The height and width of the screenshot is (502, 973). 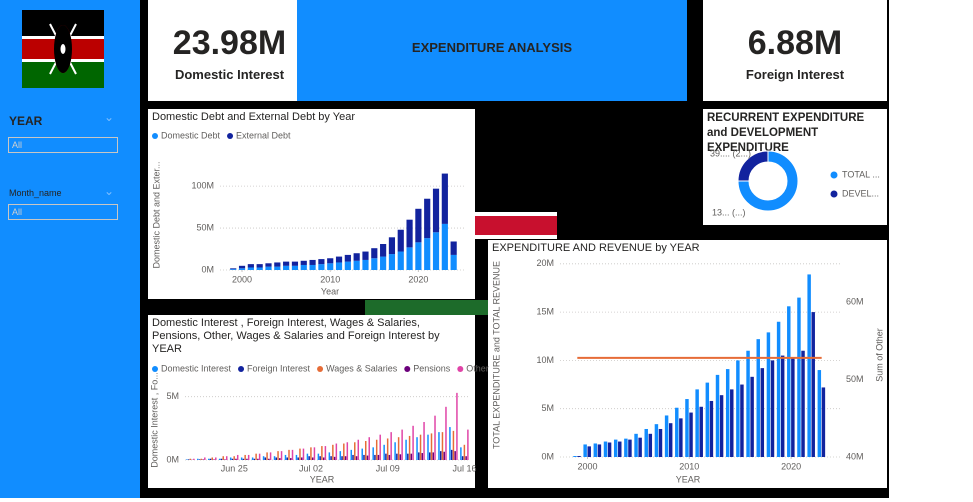 I want to click on x-tick-label: Jun 25, so click(x=234, y=468).